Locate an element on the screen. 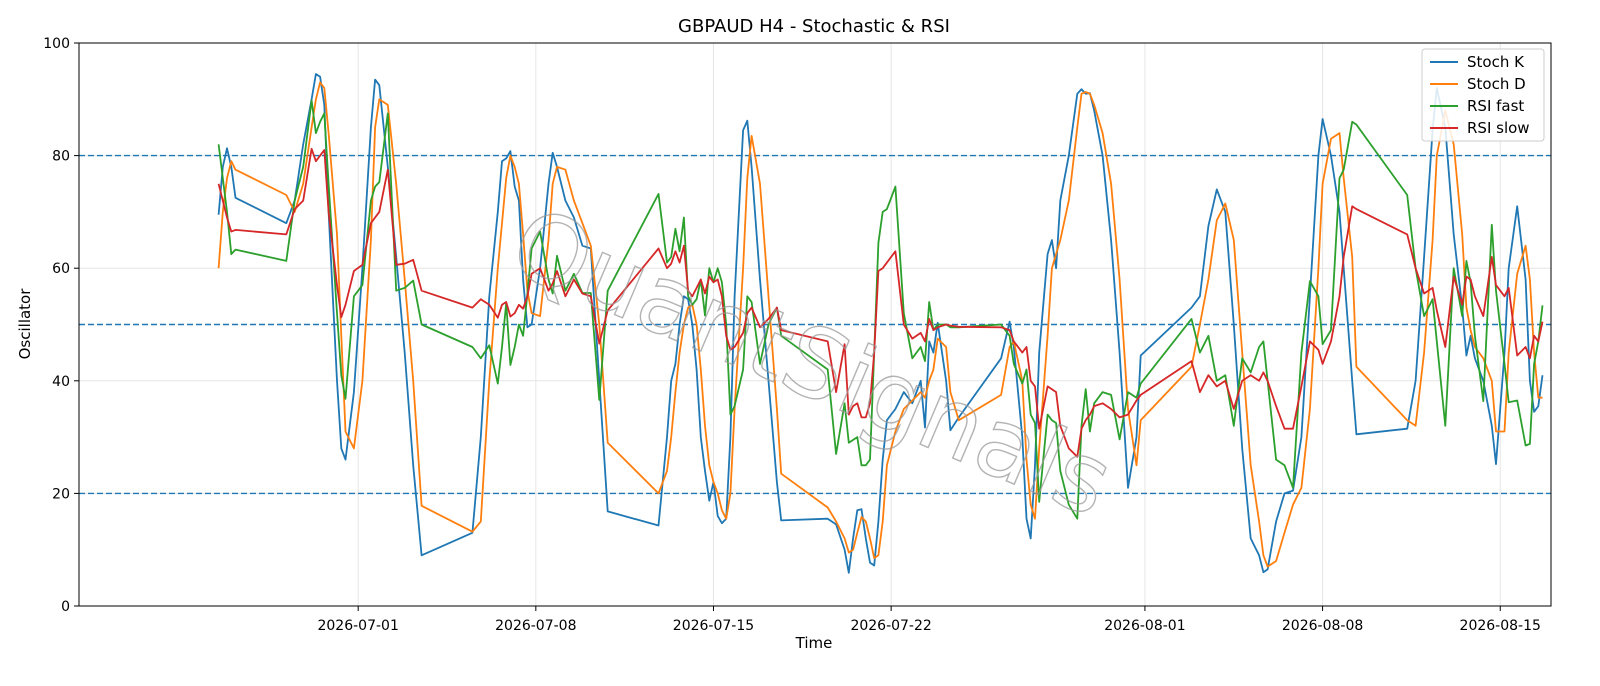 The height and width of the screenshot is (686, 1600). x-tick-label: 2026-08-15 is located at coordinates (1500, 626).